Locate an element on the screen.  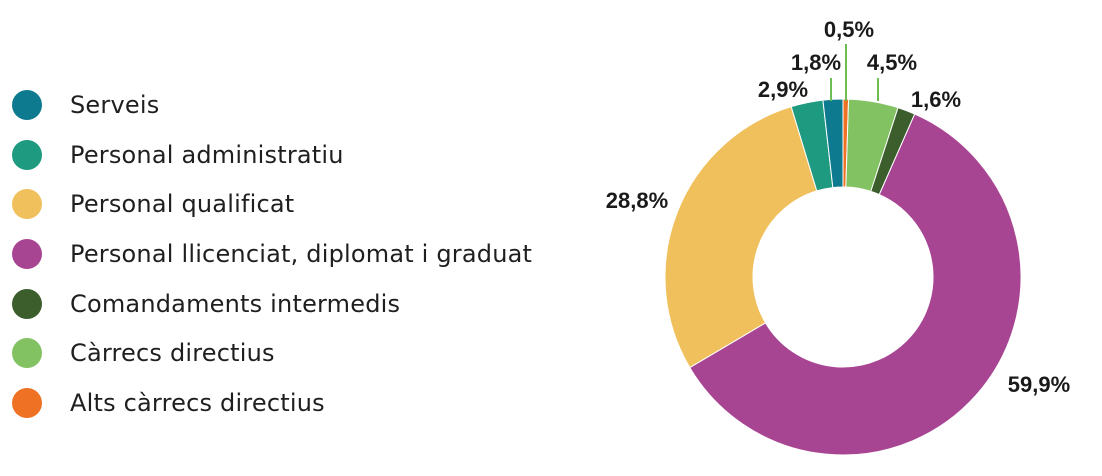
legend-item-personal-qualificat: Personal qualificat is located at coordinates (272, 204).